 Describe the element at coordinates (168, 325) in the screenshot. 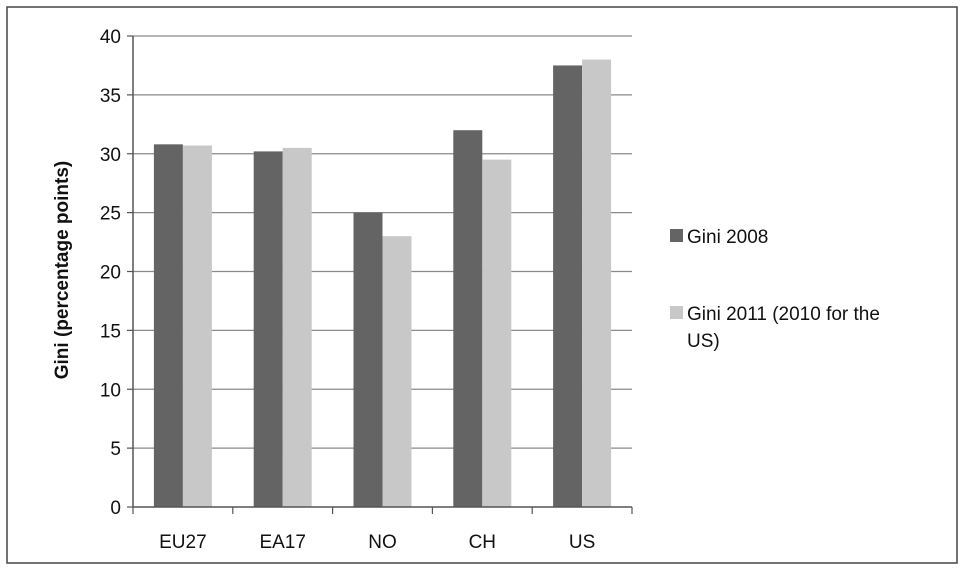

I see `bar-gini-2008-eu27` at that location.